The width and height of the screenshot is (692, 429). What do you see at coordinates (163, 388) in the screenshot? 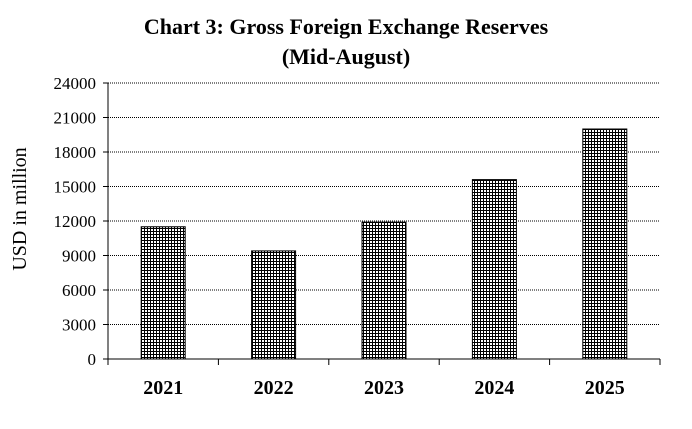
I see `x-tick-label: 2021` at bounding box center [163, 388].